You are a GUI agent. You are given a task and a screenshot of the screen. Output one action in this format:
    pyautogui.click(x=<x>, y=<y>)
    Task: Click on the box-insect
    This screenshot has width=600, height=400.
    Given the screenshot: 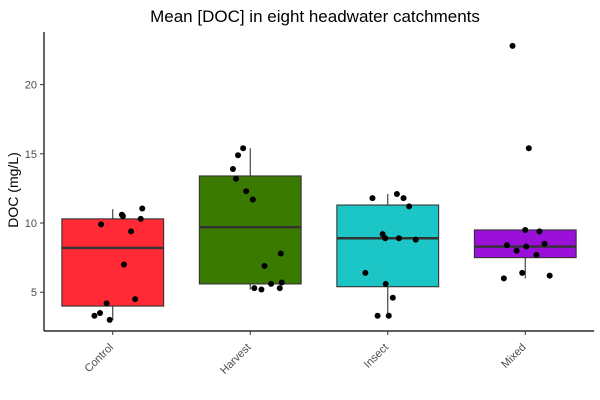 What is the action you would take?
    pyautogui.click(x=388, y=254)
    